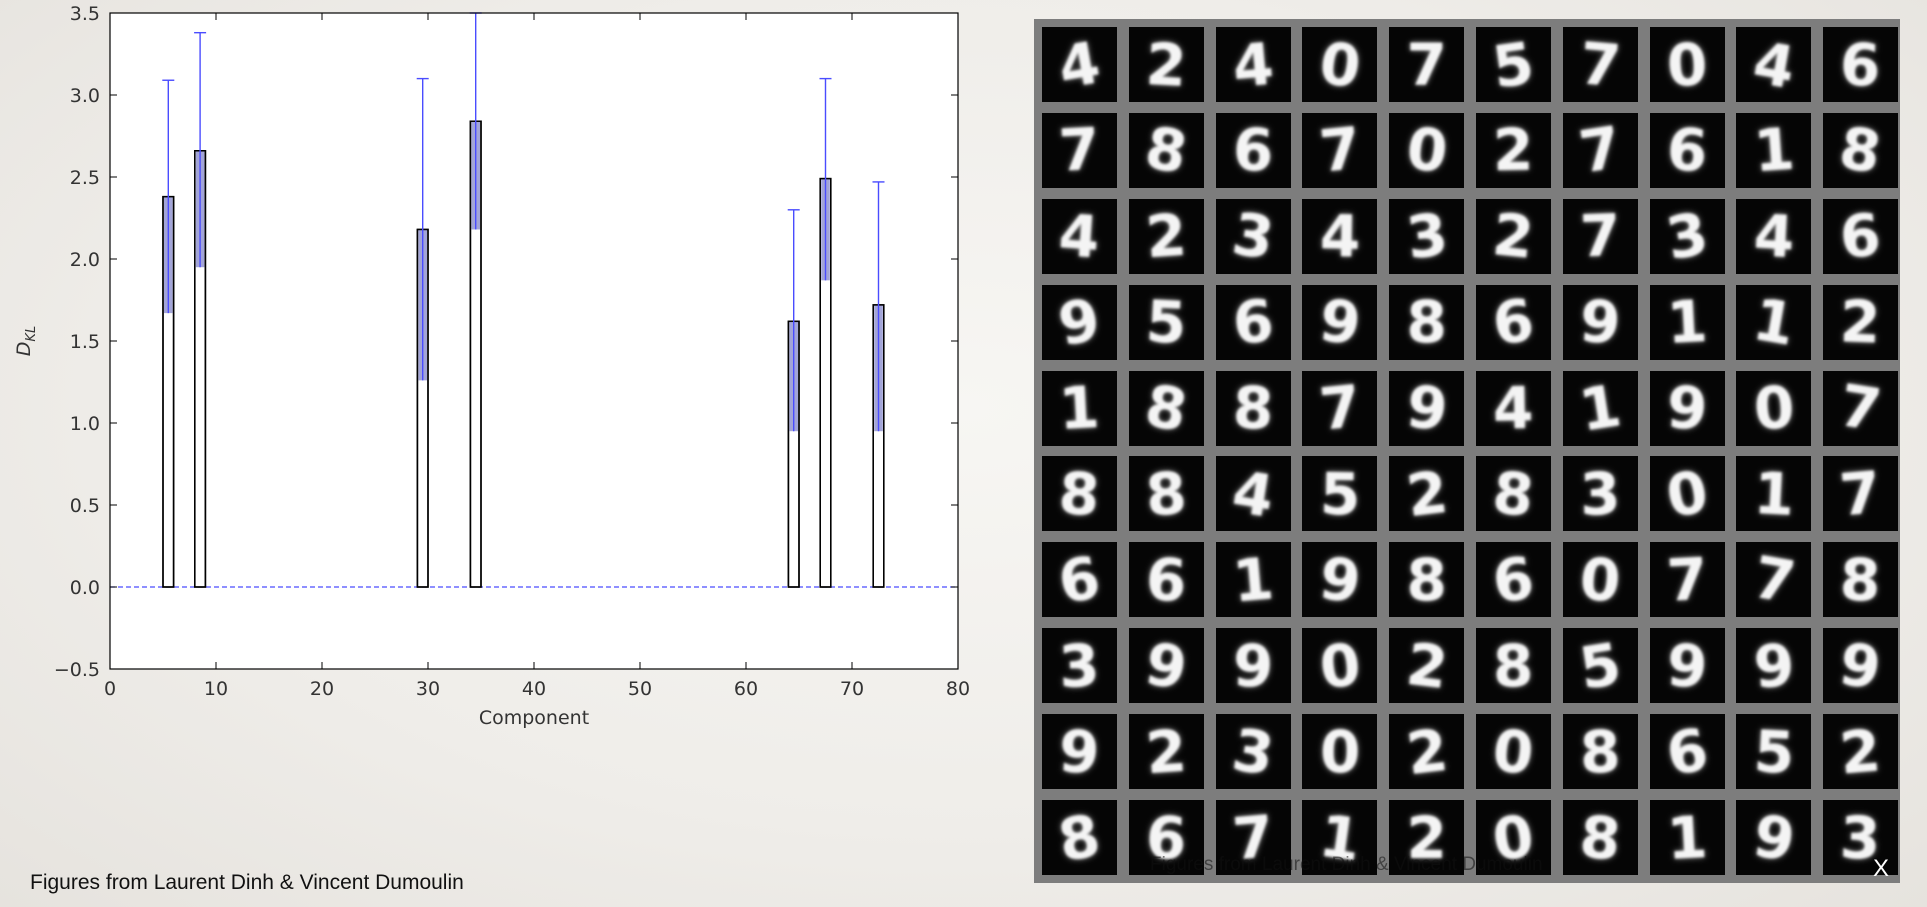 Image resolution: width=1927 pixels, height=907 pixels. I want to click on digit-sample-r0-c5: 5, so click(1513, 64).